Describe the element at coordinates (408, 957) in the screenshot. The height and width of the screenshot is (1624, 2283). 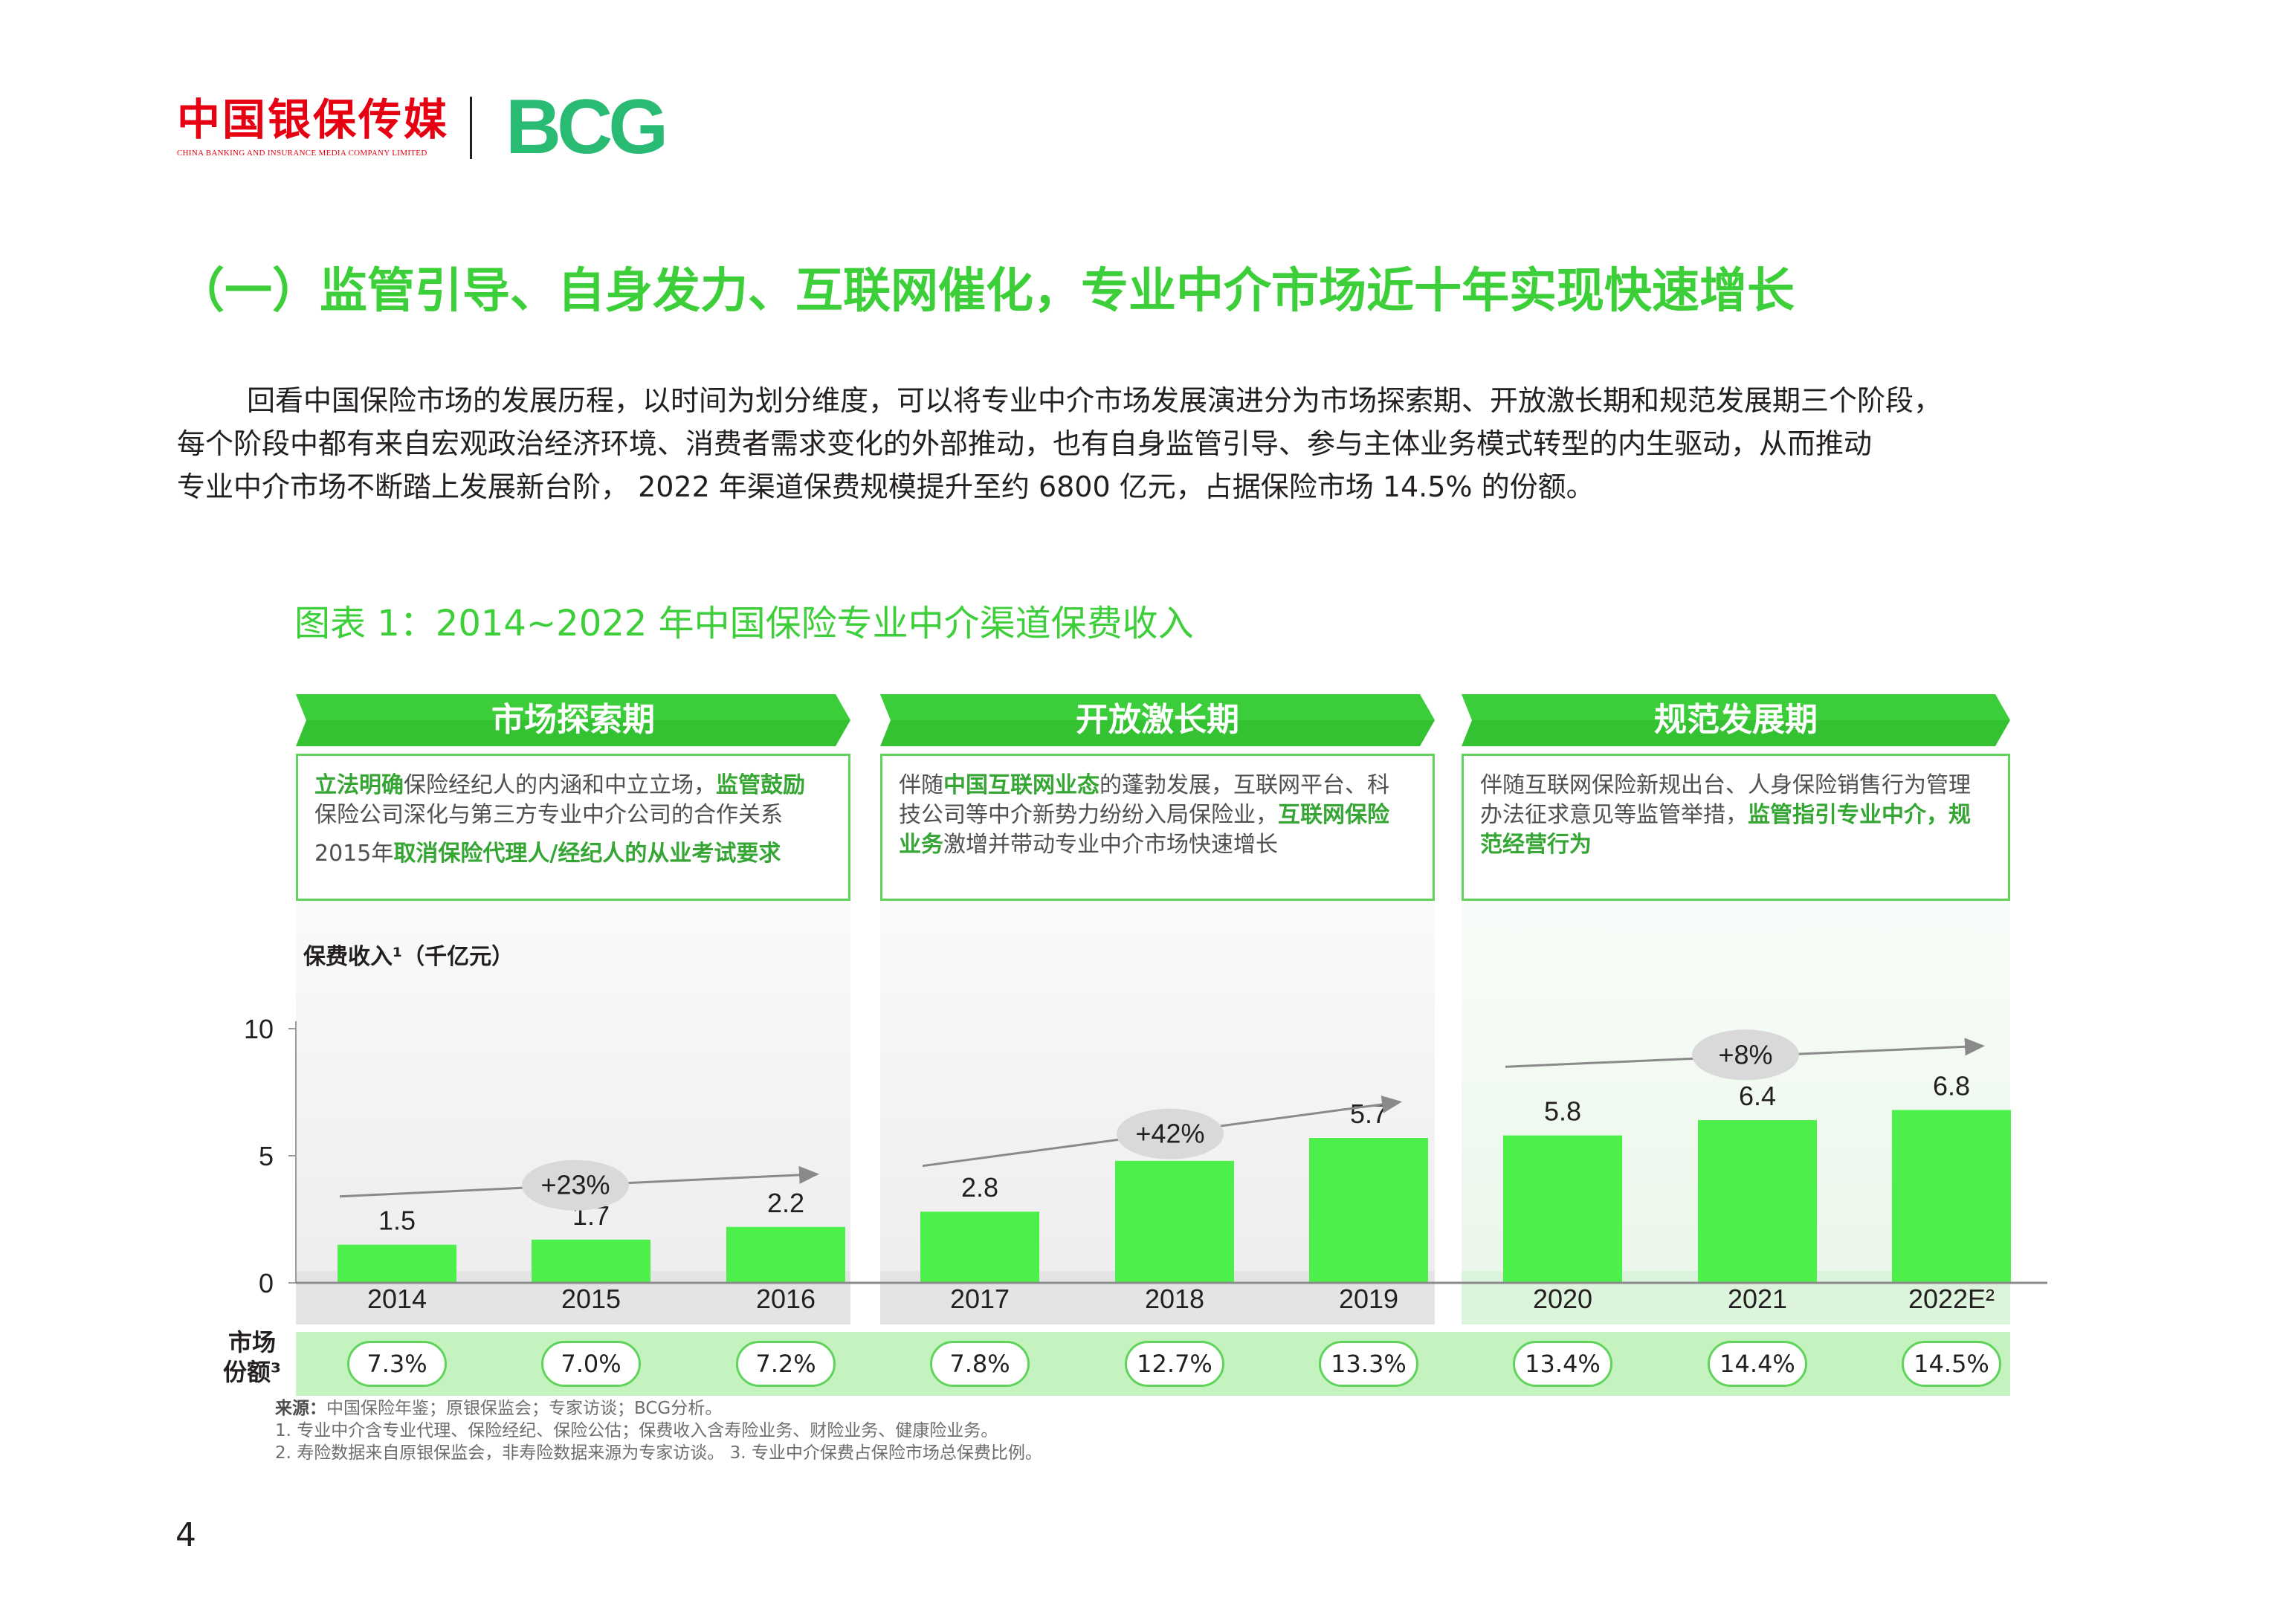
I see `y-axis-title: 保费收入¹（千亿元）` at that location.